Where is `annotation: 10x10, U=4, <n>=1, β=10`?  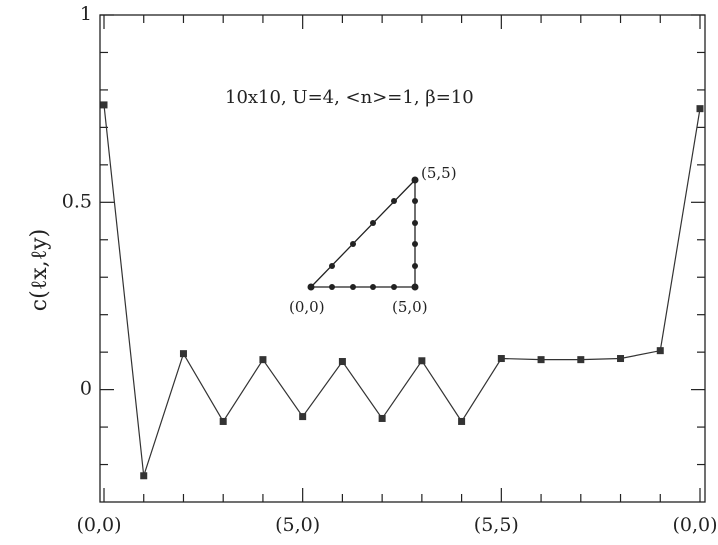
annotation: 10x10, U=4, <n>=1, β=10 is located at coordinates (349, 97).